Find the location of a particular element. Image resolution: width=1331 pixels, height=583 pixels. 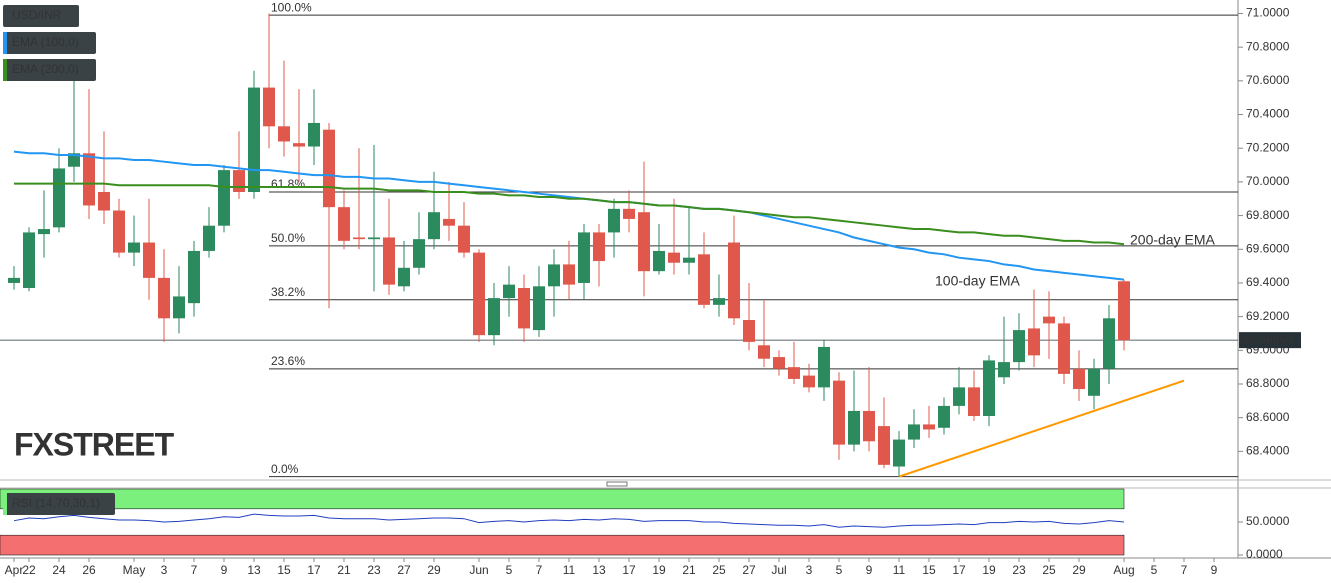

ema-line is located at coordinates (569, 214).